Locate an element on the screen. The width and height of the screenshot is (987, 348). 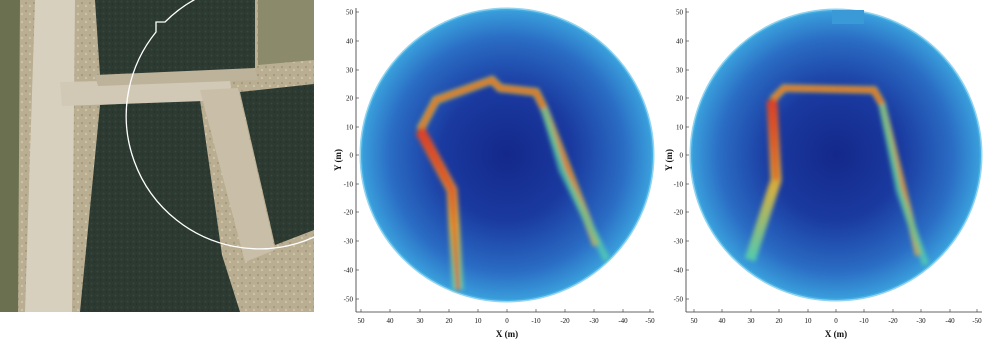
y-tick: -20 is located at coordinates (681, 213).